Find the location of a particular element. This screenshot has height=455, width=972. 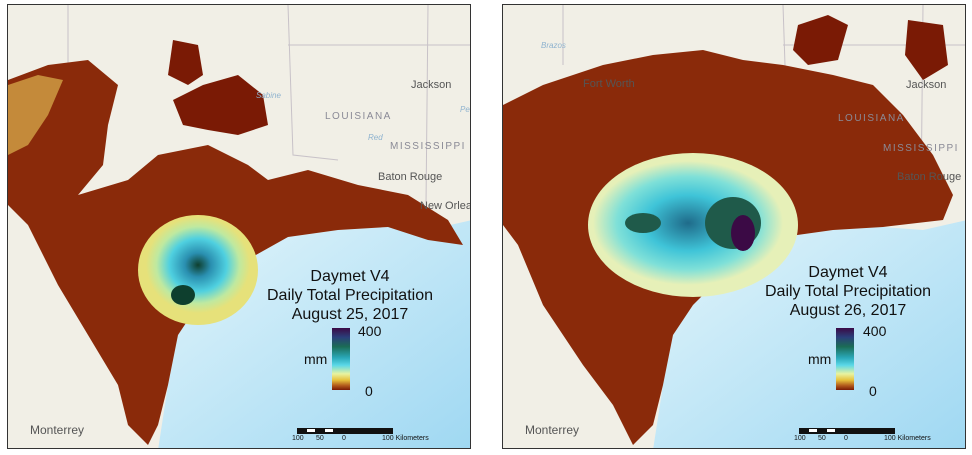

title-line: August 26, 2017 is located at coordinates (848, 310).